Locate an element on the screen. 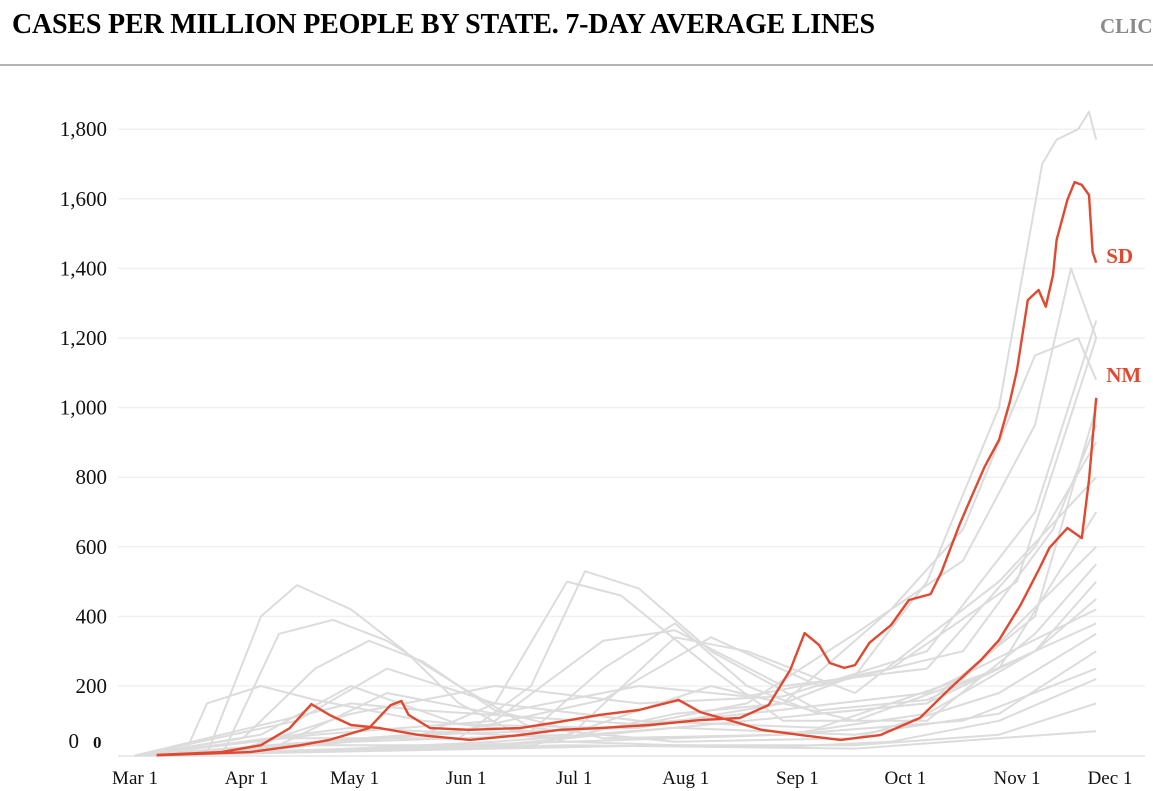 The height and width of the screenshot is (791, 1153). start-annotation: 0 is located at coordinates (97, 742).